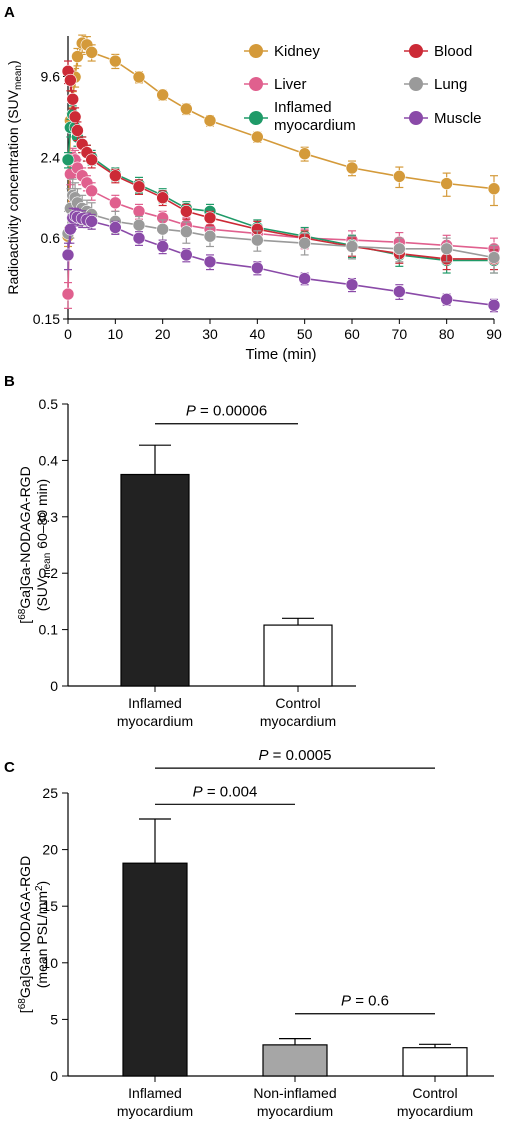 Image resolution: width=510 pixels, height=1127 pixels. I want to click on panel-label-b: B, so click(9, 381).